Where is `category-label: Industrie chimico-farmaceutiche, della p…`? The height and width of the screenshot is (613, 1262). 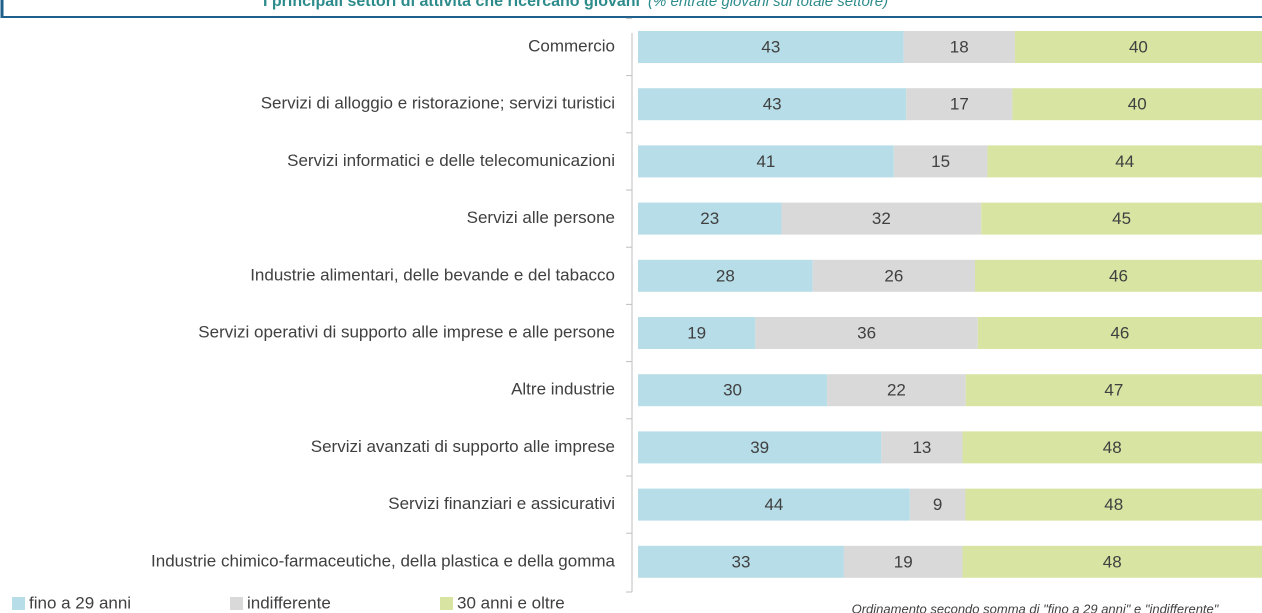
category-label: Industrie chimico-farmaceutiche, della p… is located at coordinates (383, 560).